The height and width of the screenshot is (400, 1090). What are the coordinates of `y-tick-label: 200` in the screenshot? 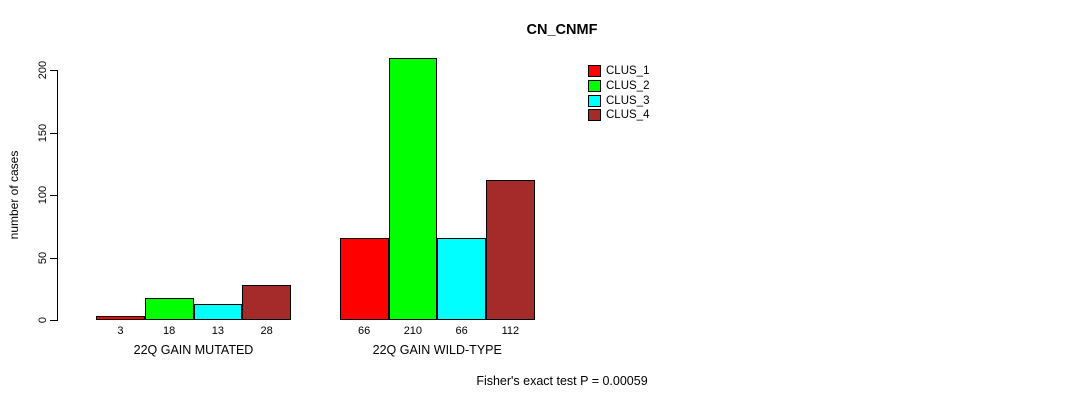 It's located at (43, 70).